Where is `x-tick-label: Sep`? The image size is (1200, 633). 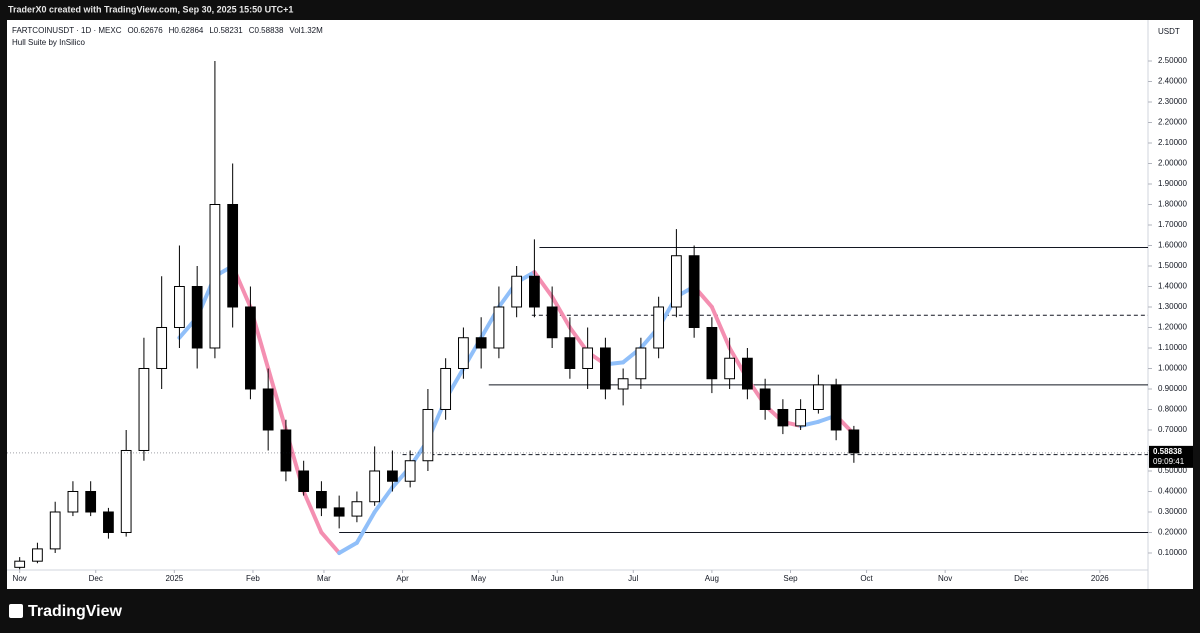 x-tick-label: Sep is located at coordinates (790, 578).